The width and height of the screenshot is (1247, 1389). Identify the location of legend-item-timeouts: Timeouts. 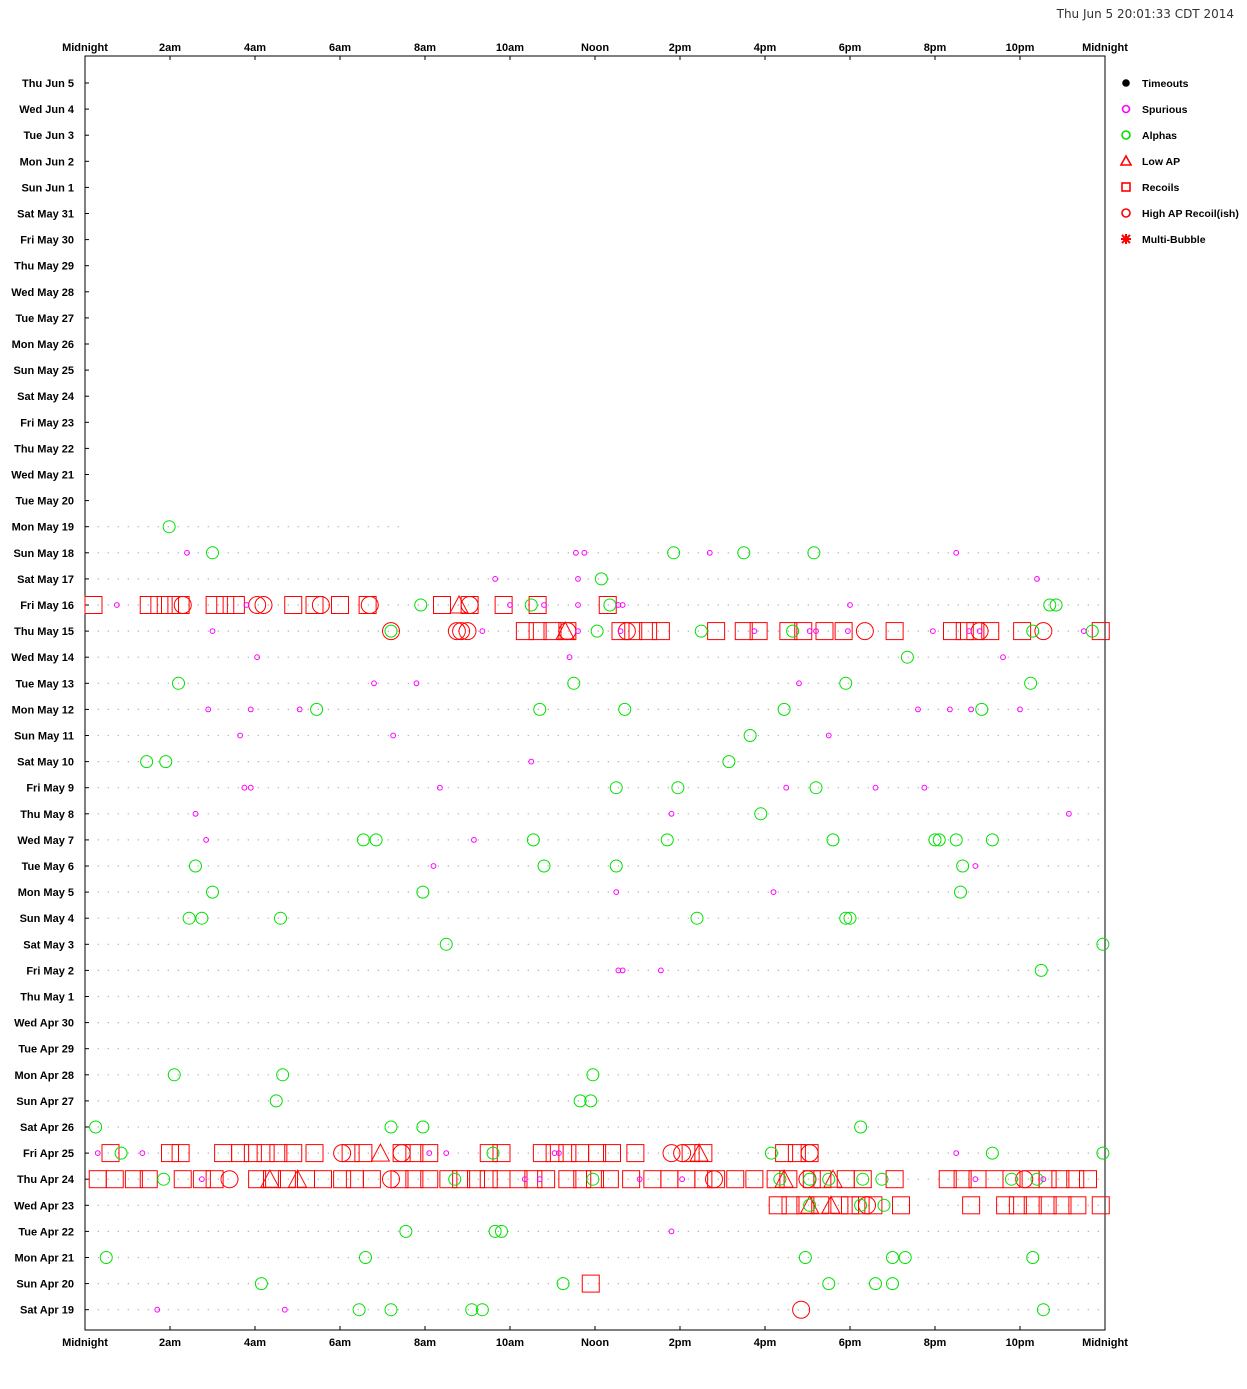
(1155, 84).